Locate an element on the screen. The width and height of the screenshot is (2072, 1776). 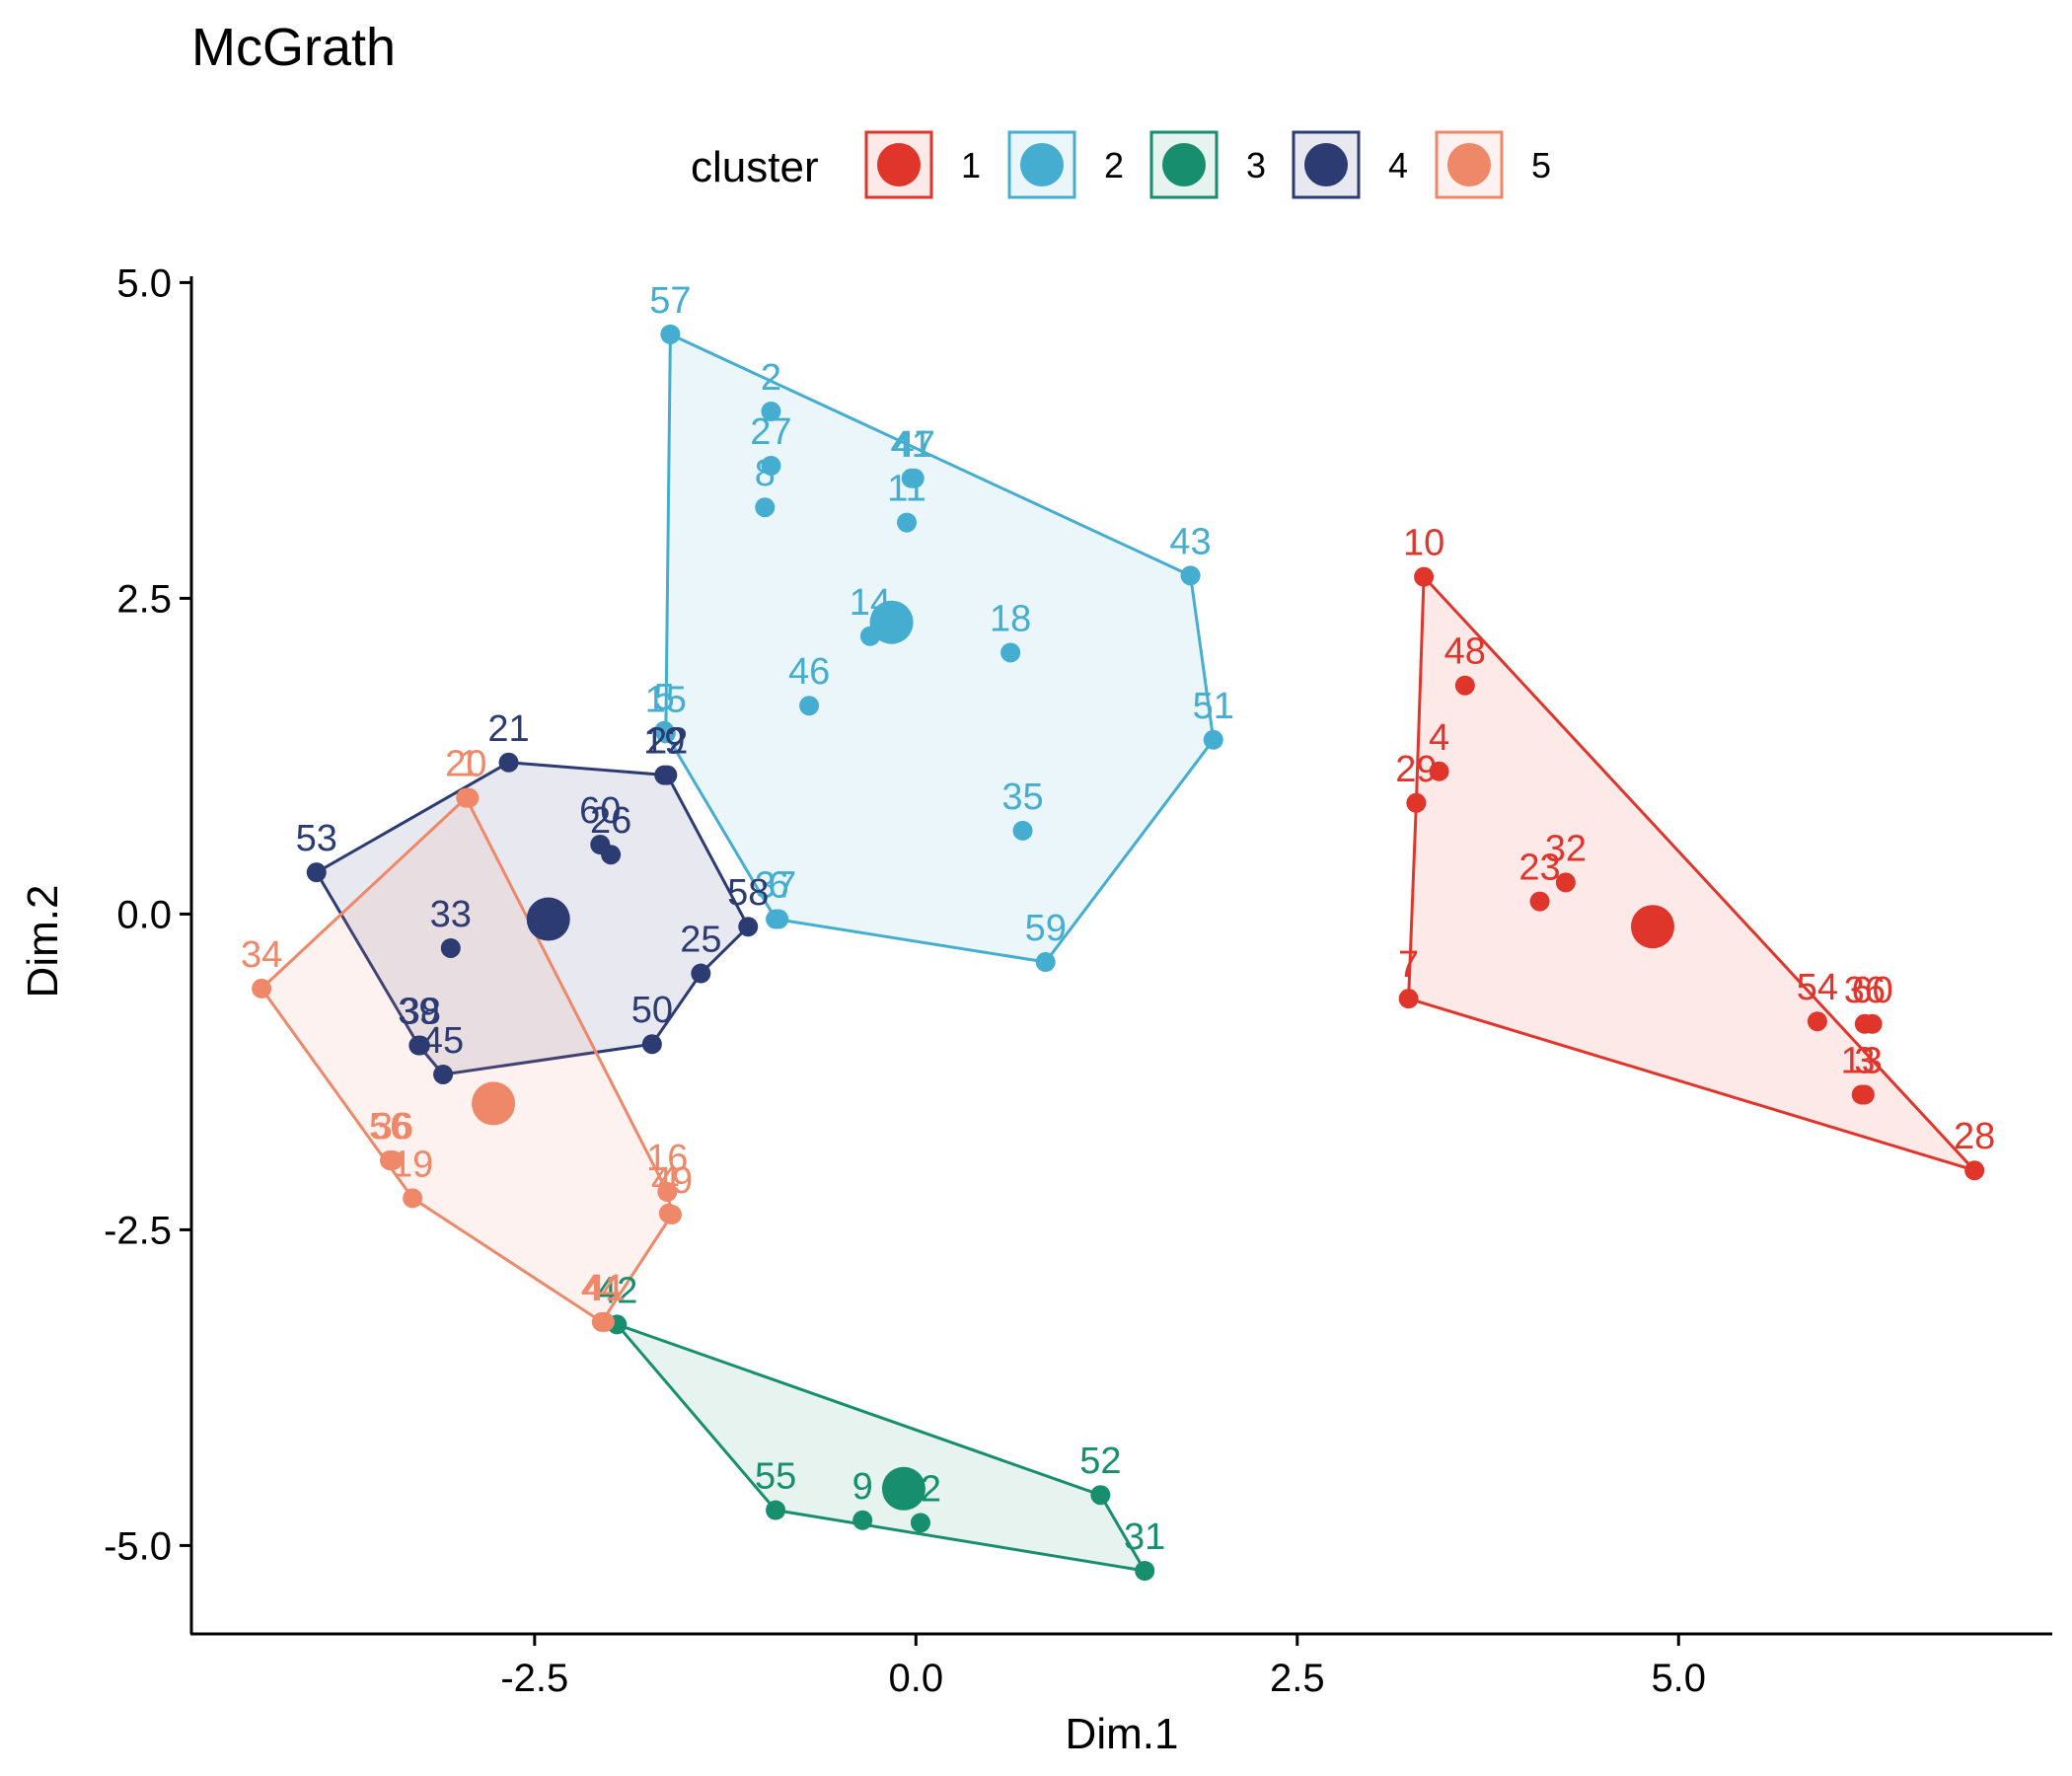
point-label: 39 is located at coordinates (418, 1013).